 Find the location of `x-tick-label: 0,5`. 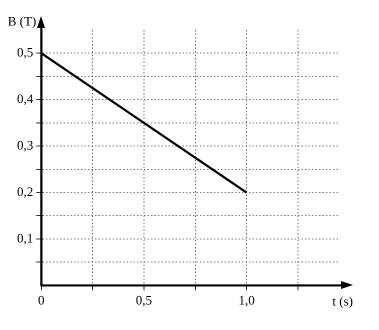

x-tick-label: 0,5 is located at coordinates (144, 300).